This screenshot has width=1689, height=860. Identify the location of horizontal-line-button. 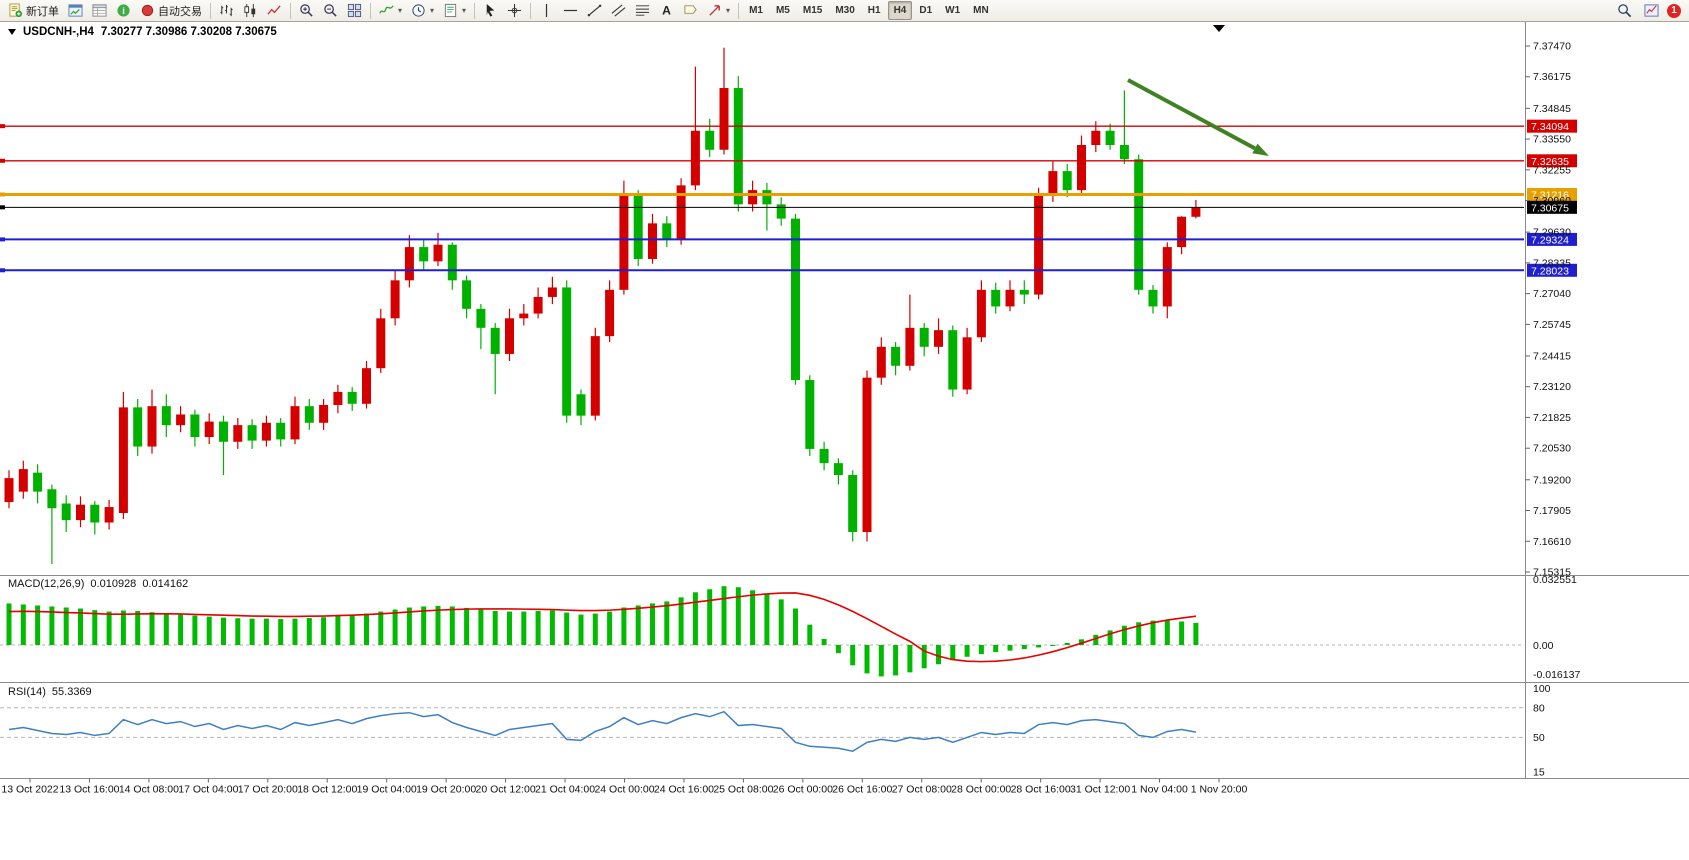
(570, 10).